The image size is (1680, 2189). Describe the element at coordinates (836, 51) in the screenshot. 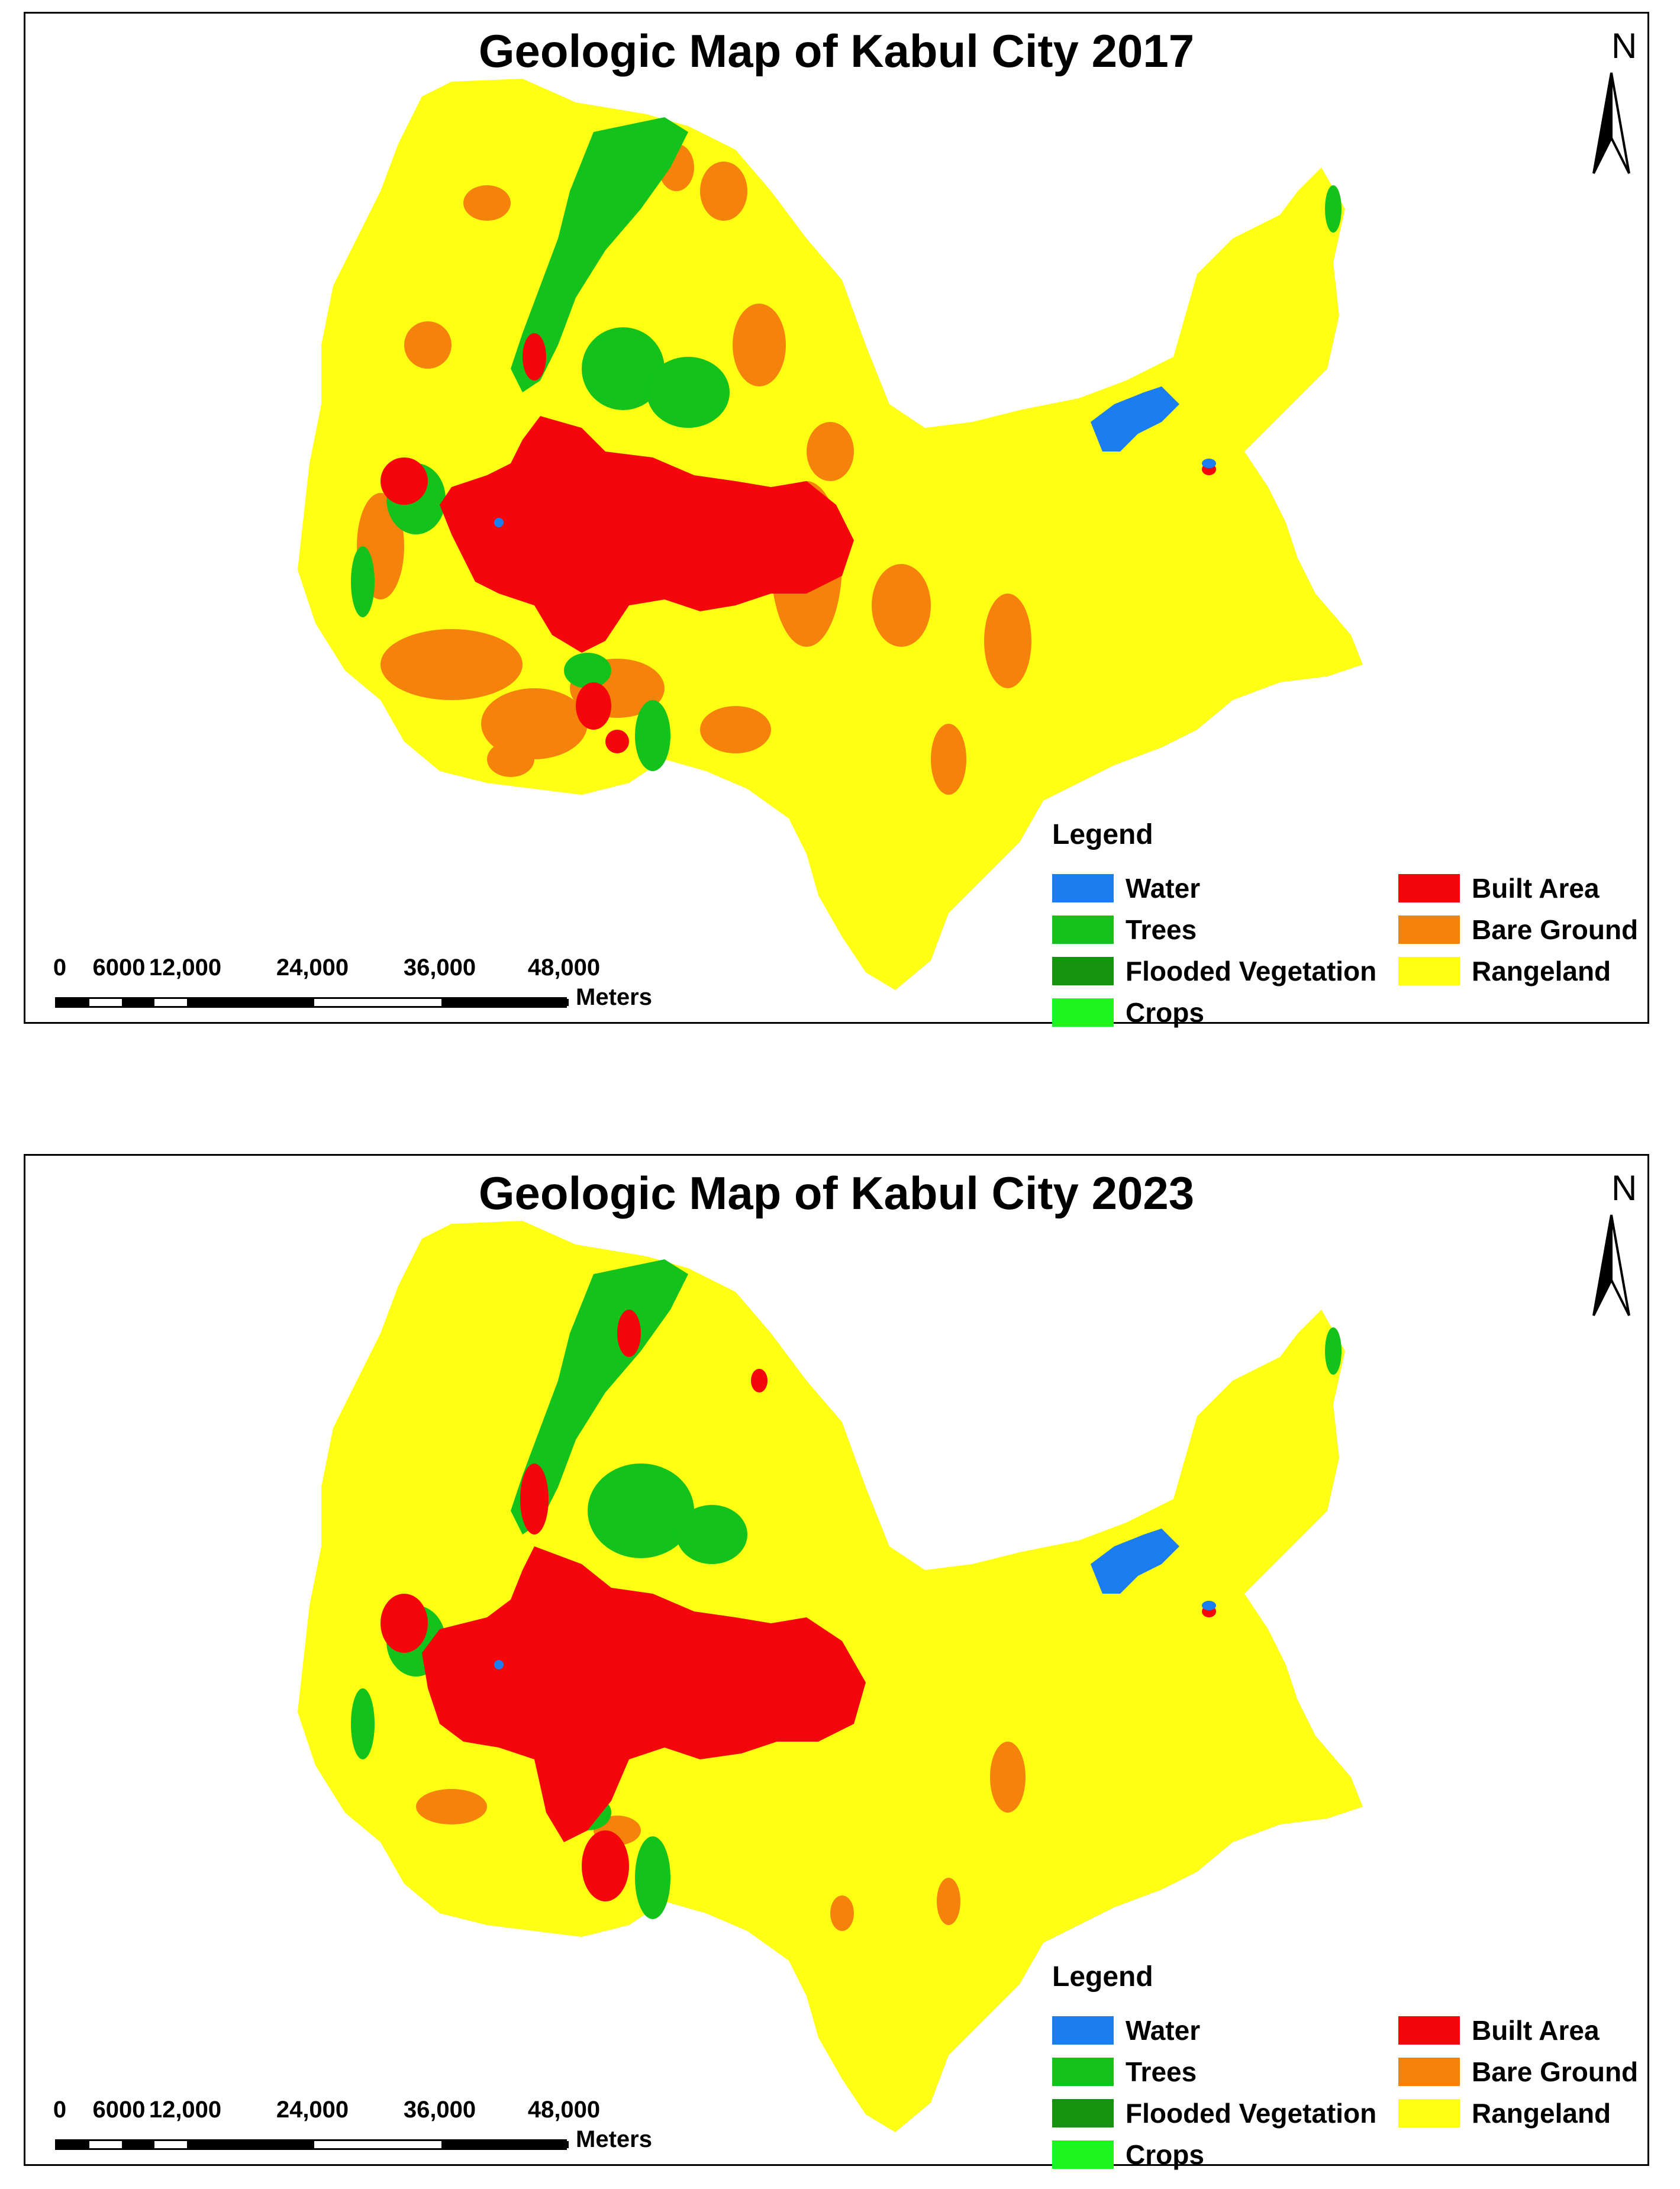

I see `map-title: Geologic Map of Kabul City 2017` at that location.